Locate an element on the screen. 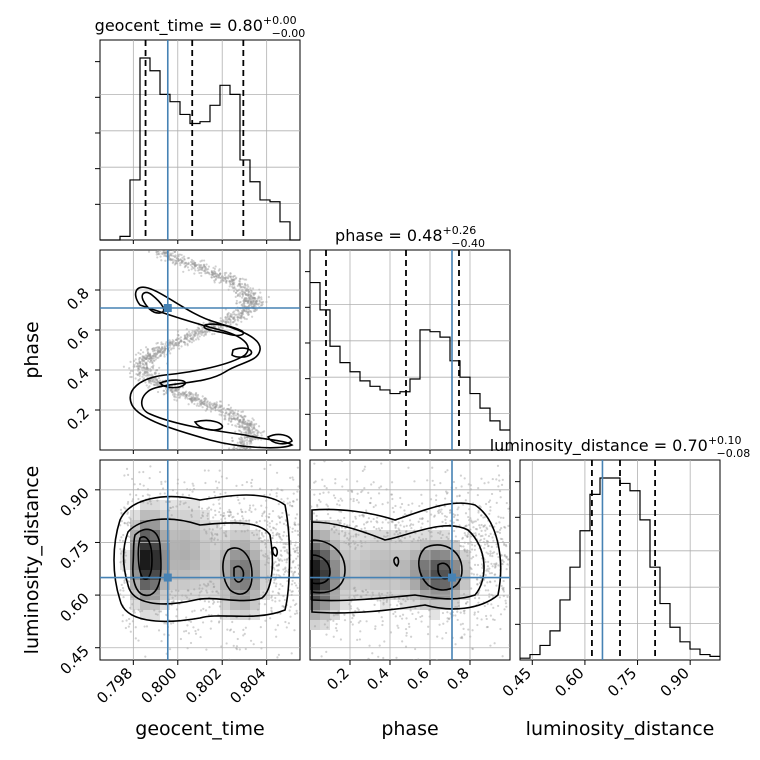  panel-distance-vs-geocent_time is located at coordinates (200, 560).